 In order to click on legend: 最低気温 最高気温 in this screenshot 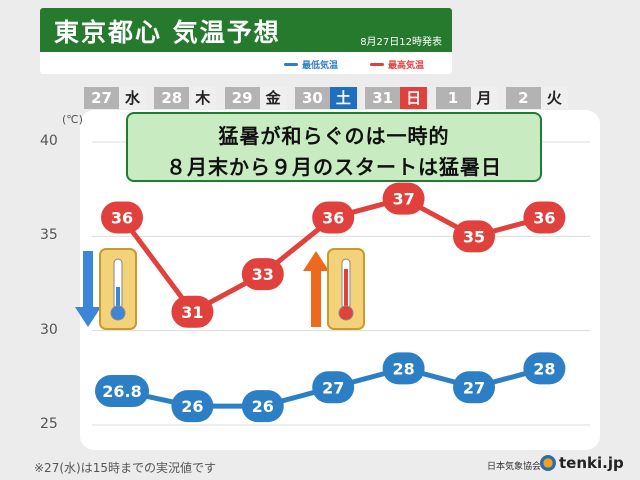, I will do `click(246, 65)`.